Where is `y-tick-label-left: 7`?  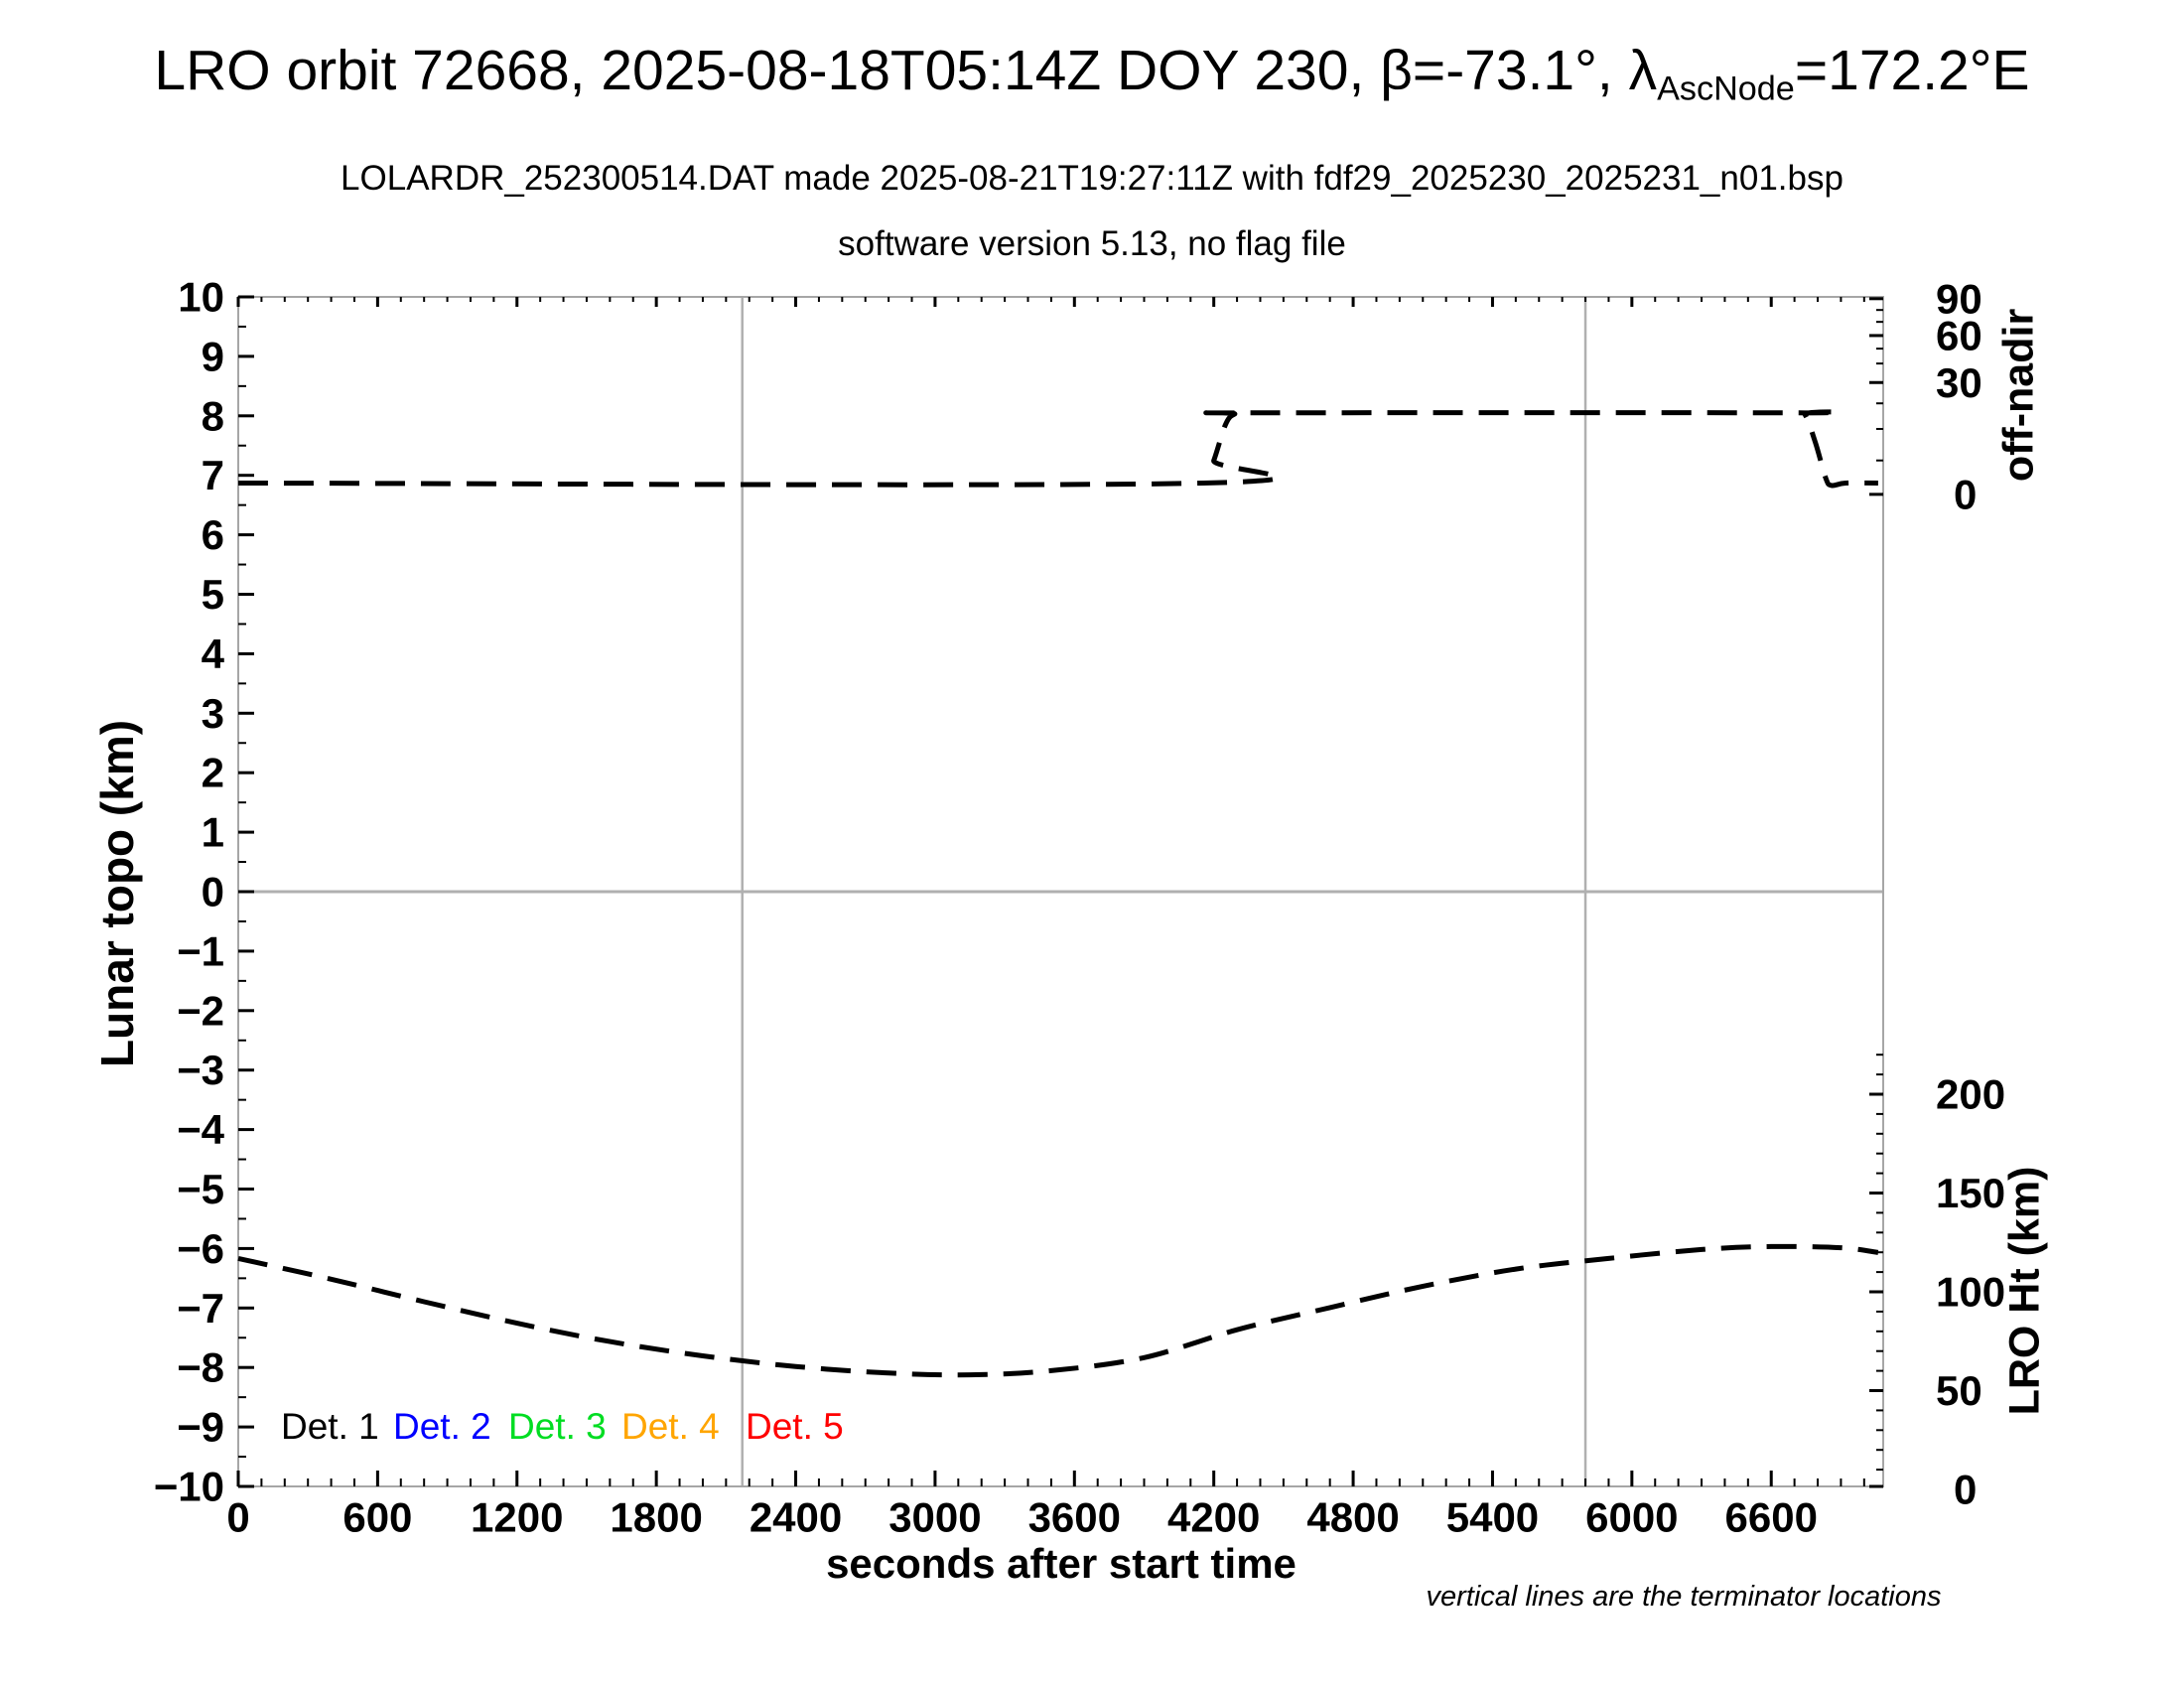 y-tick-label-left: 7 is located at coordinates (213, 475).